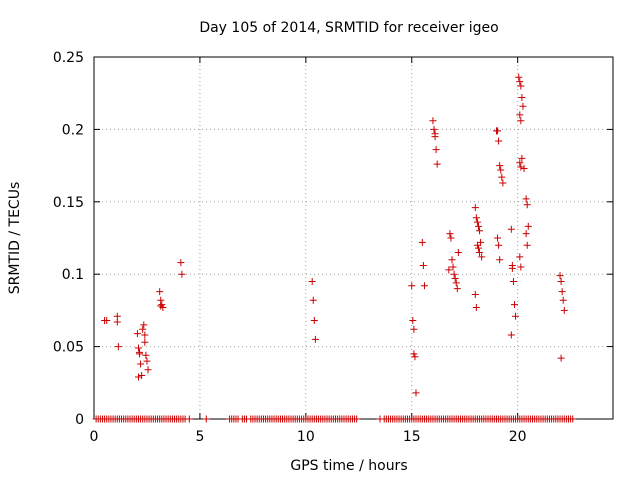  I want to click on x-tick-label: 5, so click(199, 437).